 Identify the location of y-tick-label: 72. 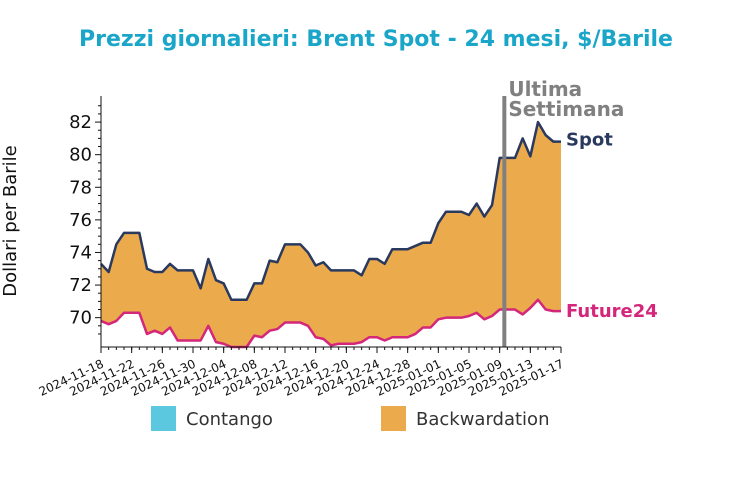
(80, 285).